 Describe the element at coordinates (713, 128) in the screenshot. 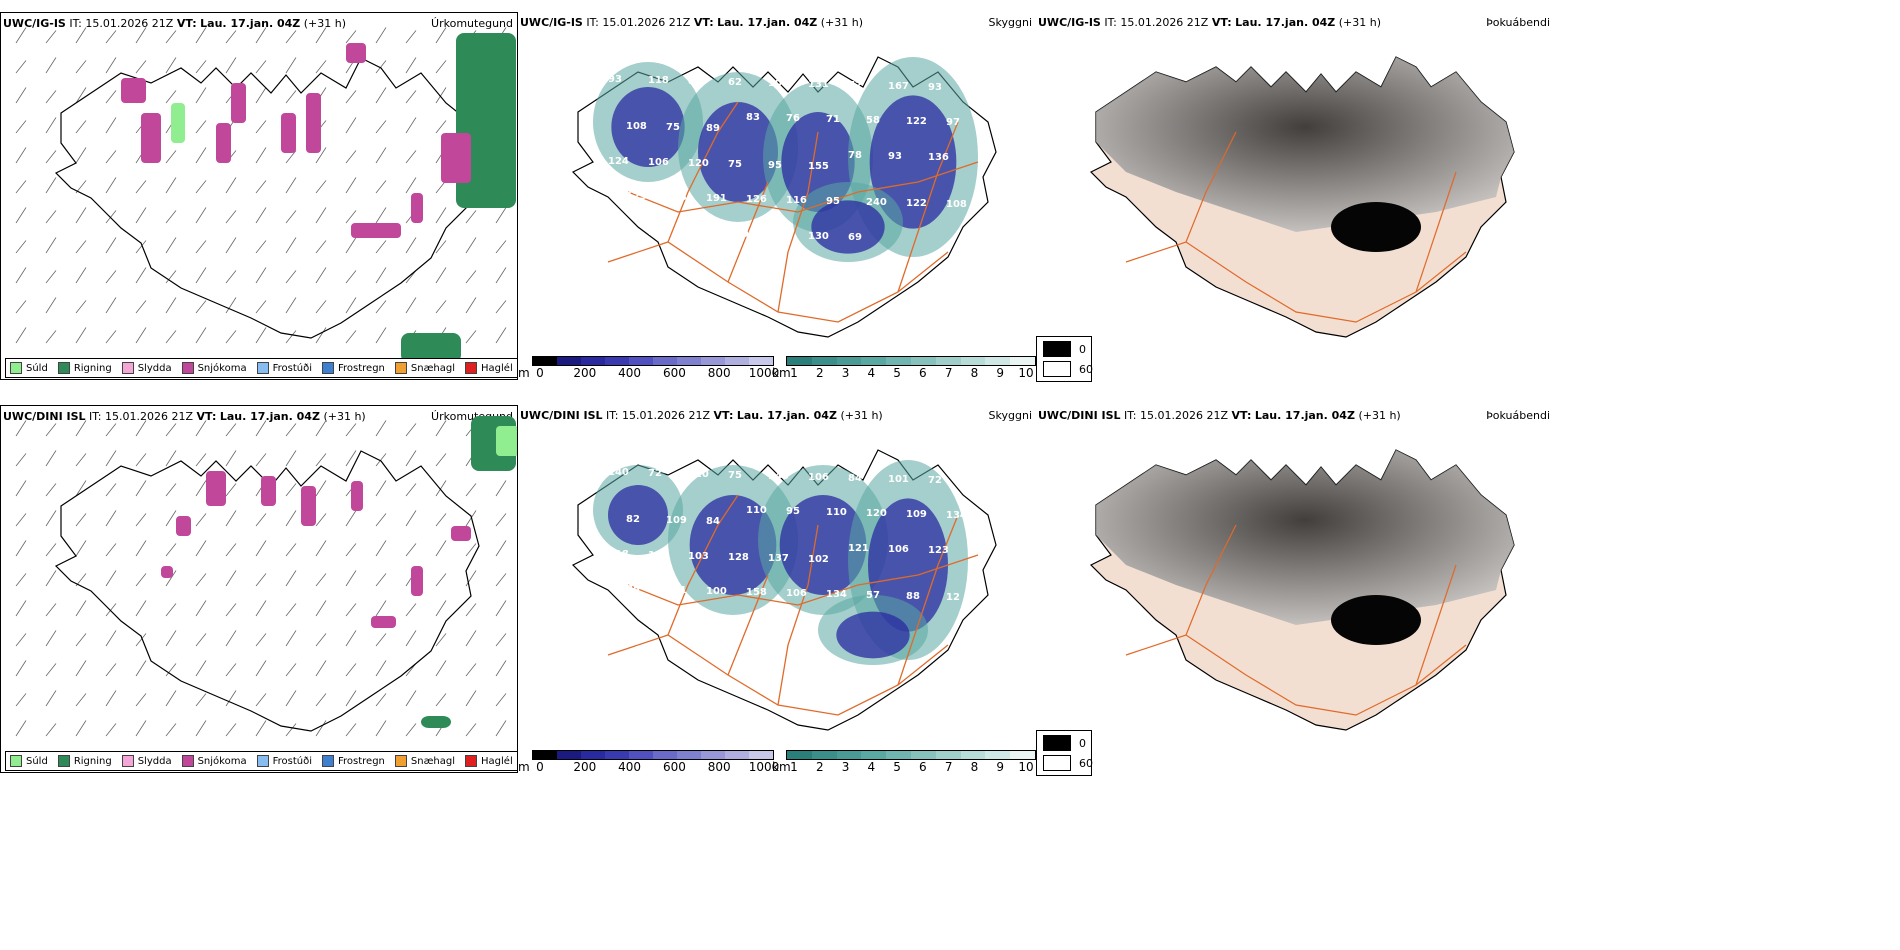

I see `cloud-base-label: 89` at that location.